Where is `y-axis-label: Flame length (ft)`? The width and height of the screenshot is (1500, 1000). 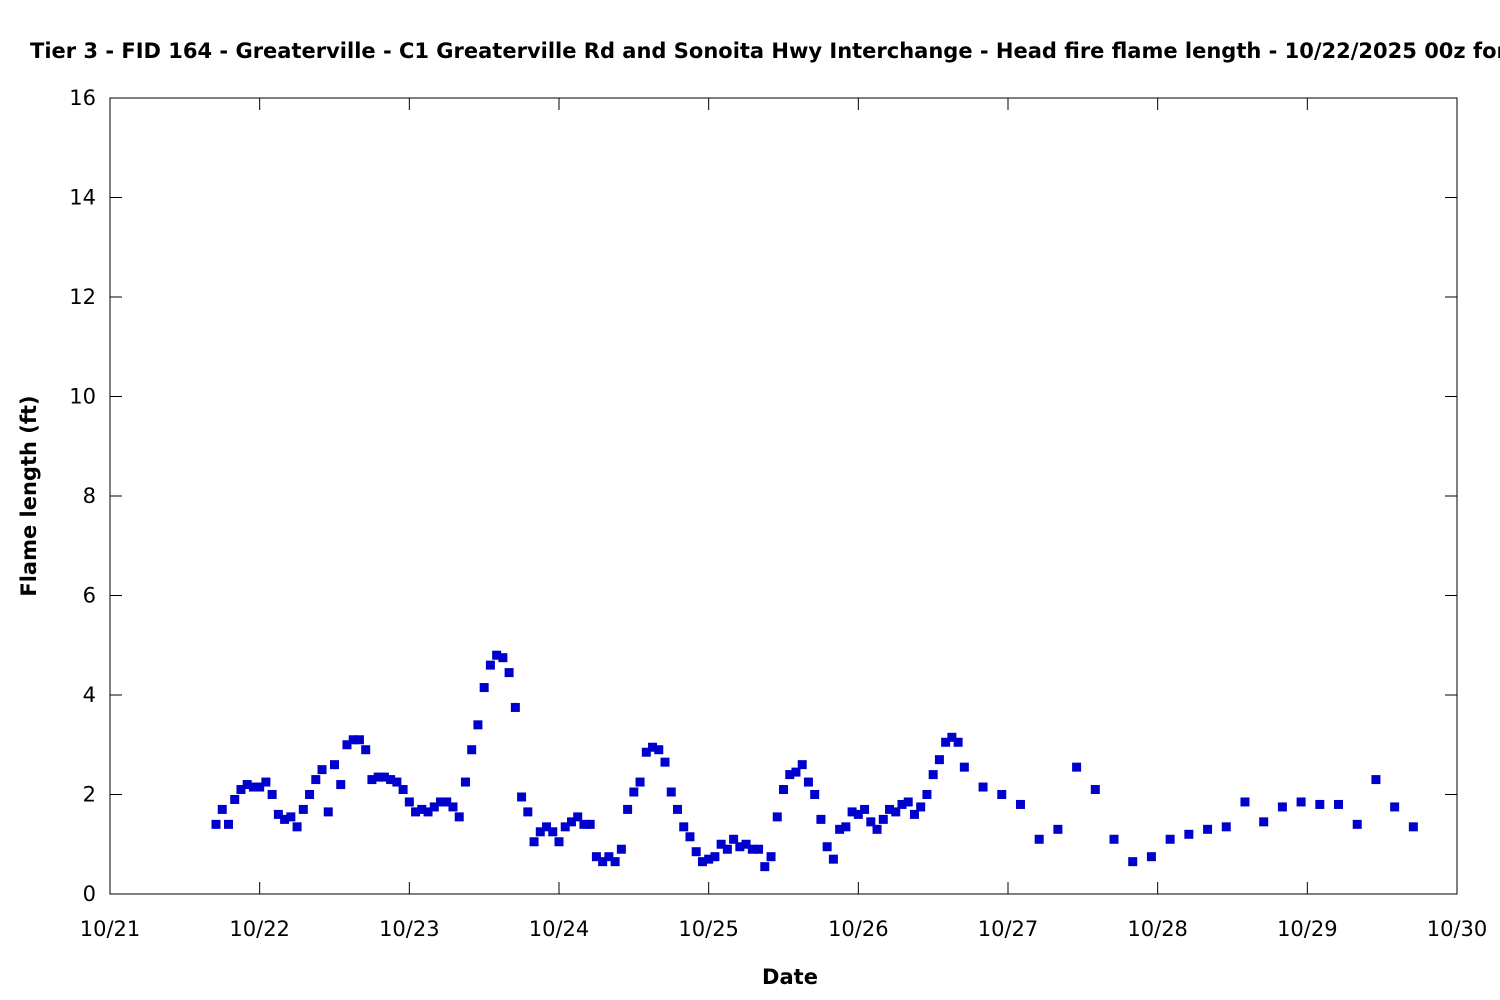 y-axis-label: Flame length (ft) is located at coordinates (29, 495).